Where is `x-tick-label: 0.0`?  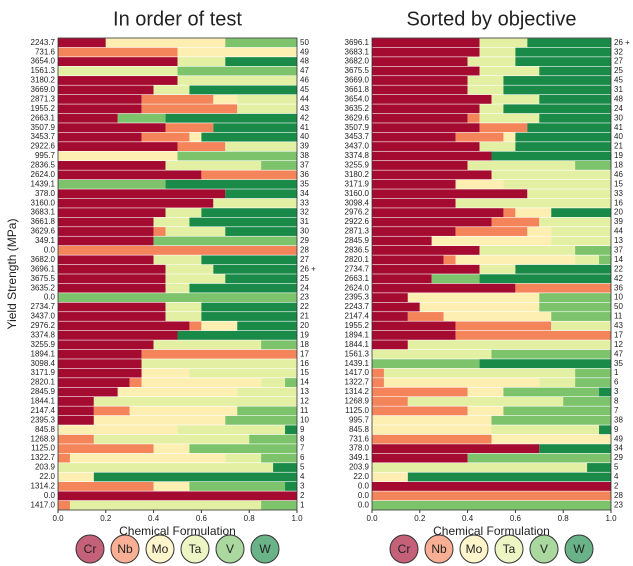
x-tick-label: 0.0 is located at coordinates (58, 518).